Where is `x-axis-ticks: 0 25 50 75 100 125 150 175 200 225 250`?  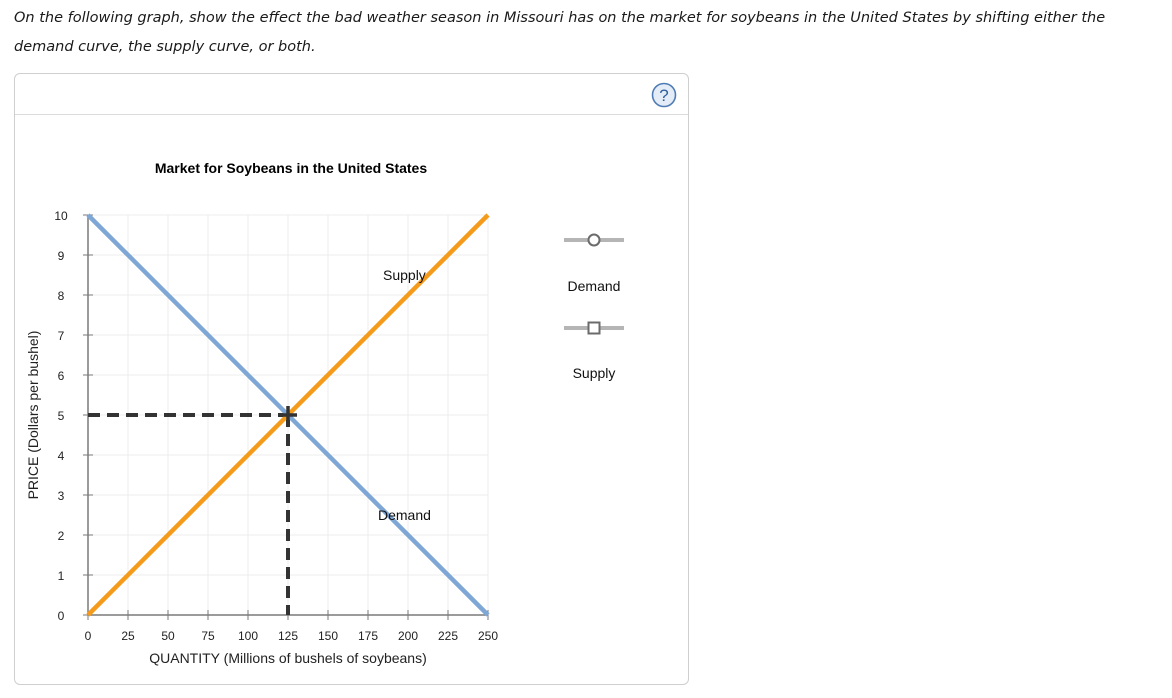
x-axis-ticks: 0 25 50 75 100 125 150 175 200 225 250 is located at coordinates (291, 626).